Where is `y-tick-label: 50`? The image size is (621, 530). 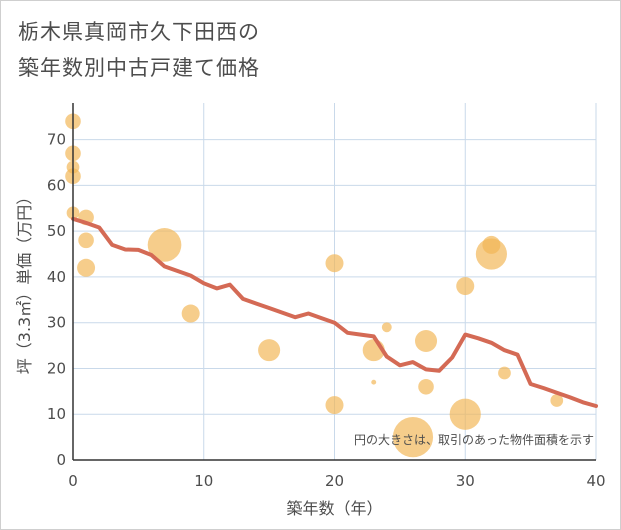 y-tick-label: 50 is located at coordinates (56, 231).